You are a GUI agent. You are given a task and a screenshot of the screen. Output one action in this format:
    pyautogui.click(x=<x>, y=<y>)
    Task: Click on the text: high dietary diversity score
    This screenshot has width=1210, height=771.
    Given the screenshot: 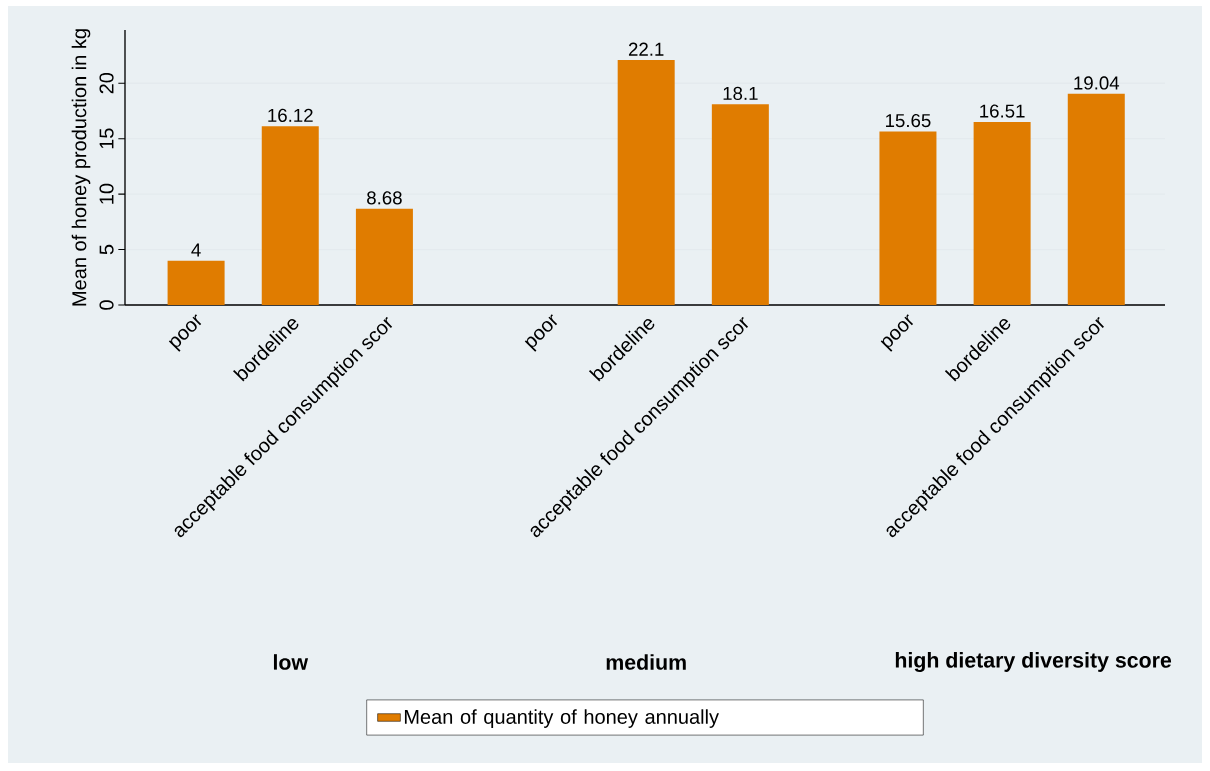 What is the action you would take?
    pyautogui.click(x=1033, y=662)
    